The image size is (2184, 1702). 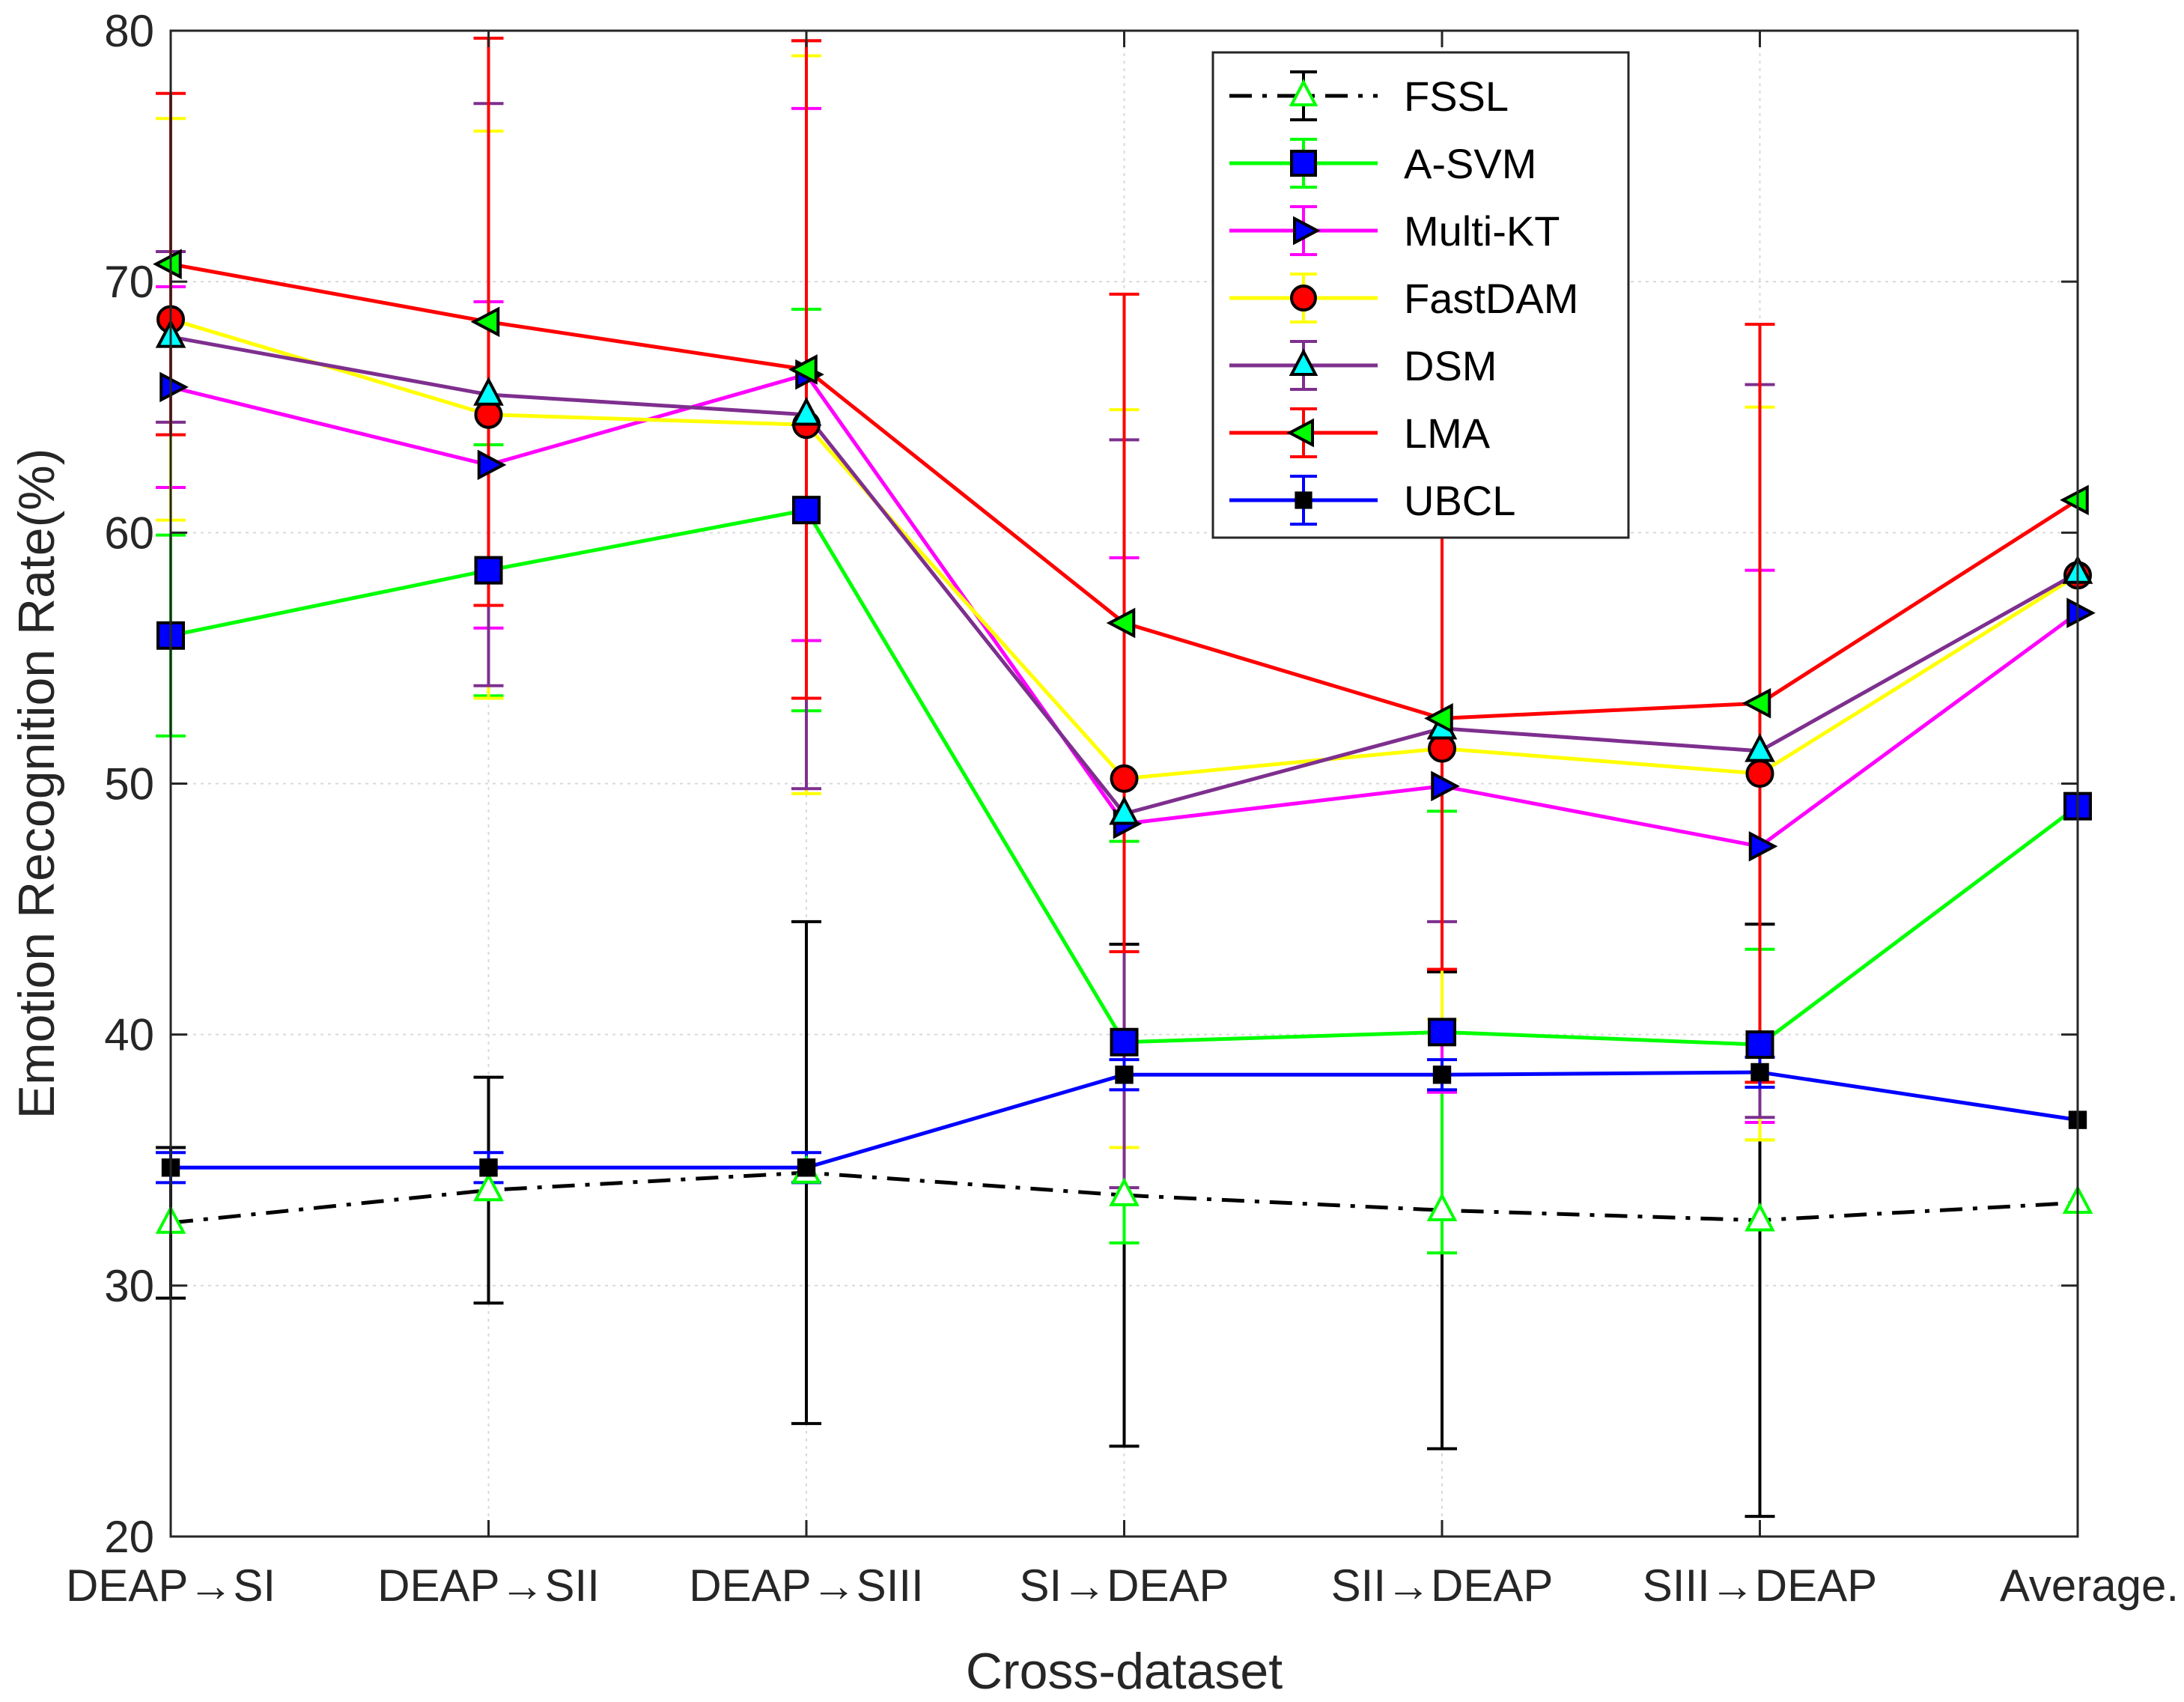 I want to click on y-tick-label: 40, so click(x=129, y=1035).